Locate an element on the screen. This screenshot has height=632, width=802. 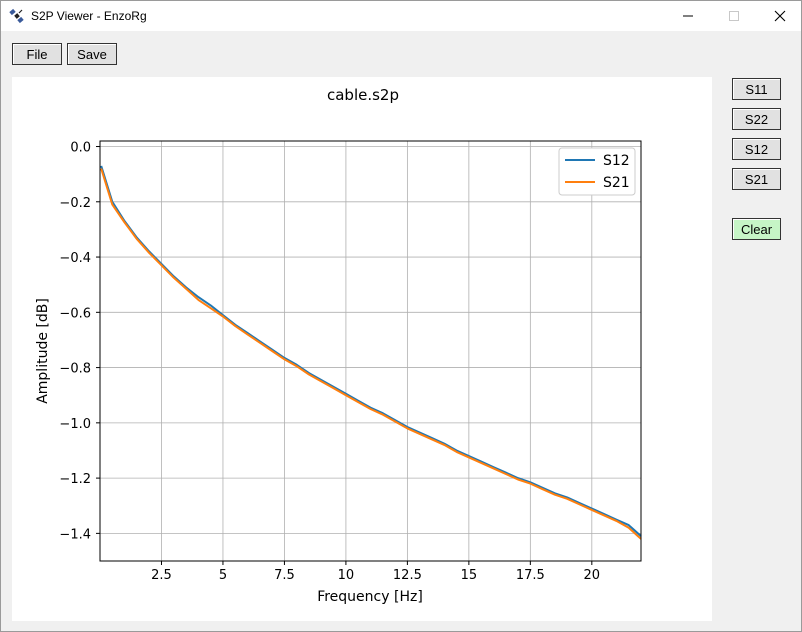
maximize-icon is located at coordinates (734, 16).